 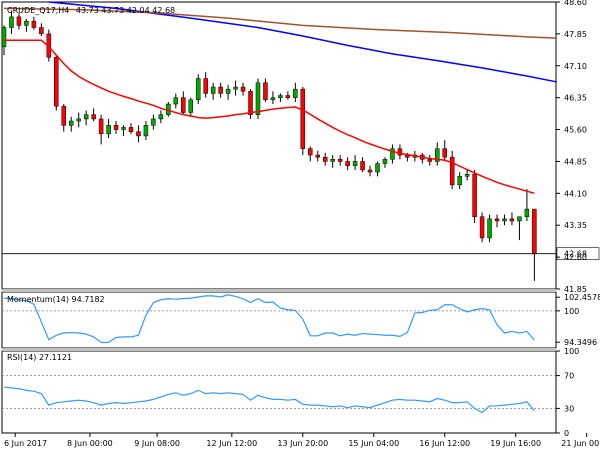 What do you see at coordinates (566, 433) in the screenshot?
I see `rsi-axis-label: 0` at bounding box center [566, 433].